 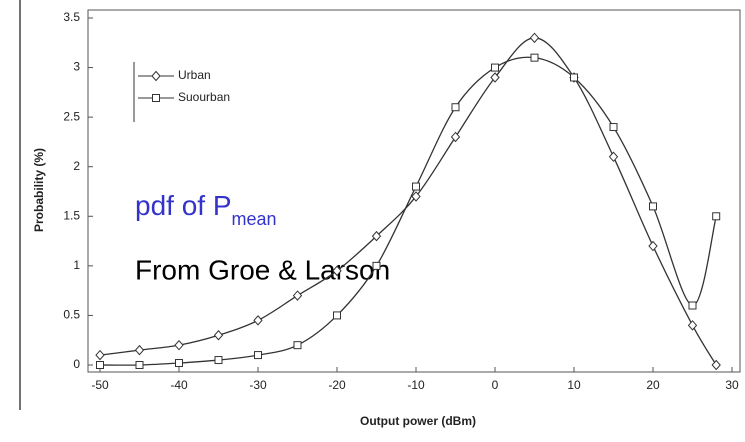 What do you see at coordinates (71, 17) in the screenshot?
I see `y-tick-label: 3.5` at bounding box center [71, 17].